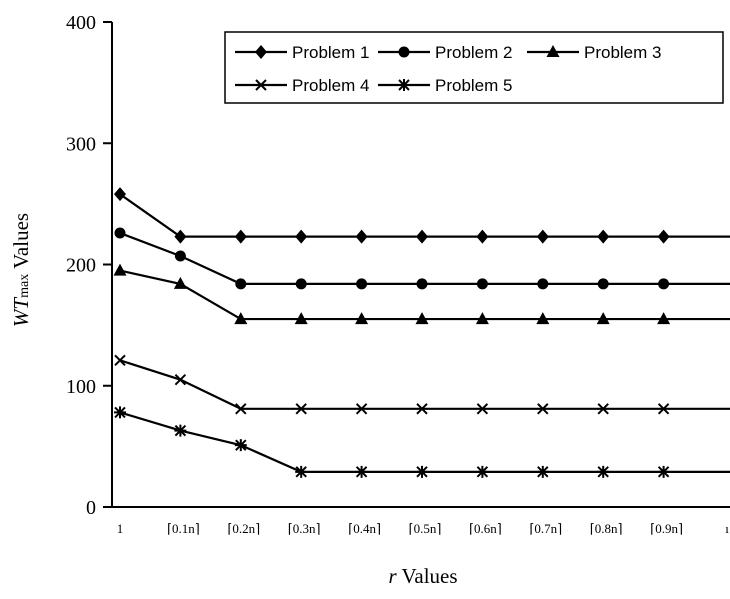  Describe the element at coordinates (666, 528) in the screenshot. I see `x-tick-label: ⌈0.9n⌉` at that location.